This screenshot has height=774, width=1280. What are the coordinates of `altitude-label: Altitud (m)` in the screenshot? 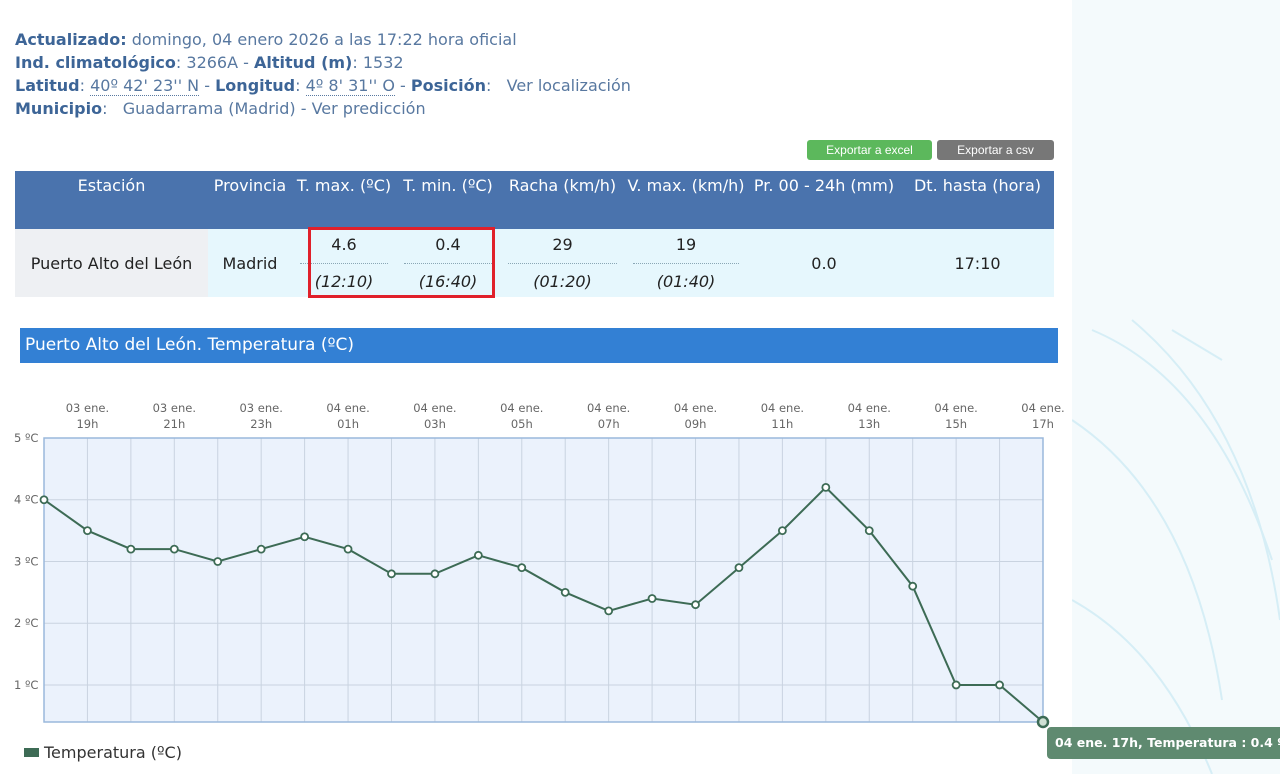 It's located at (303, 62).